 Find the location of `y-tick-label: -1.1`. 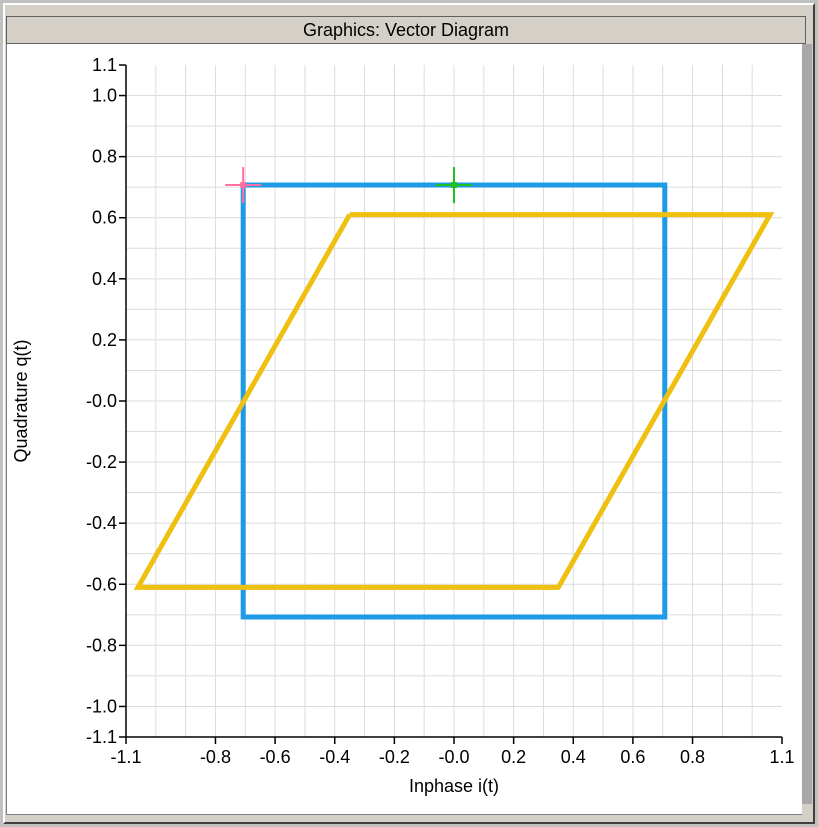

y-tick-label: -1.1 is located at coordinates (101, 737).